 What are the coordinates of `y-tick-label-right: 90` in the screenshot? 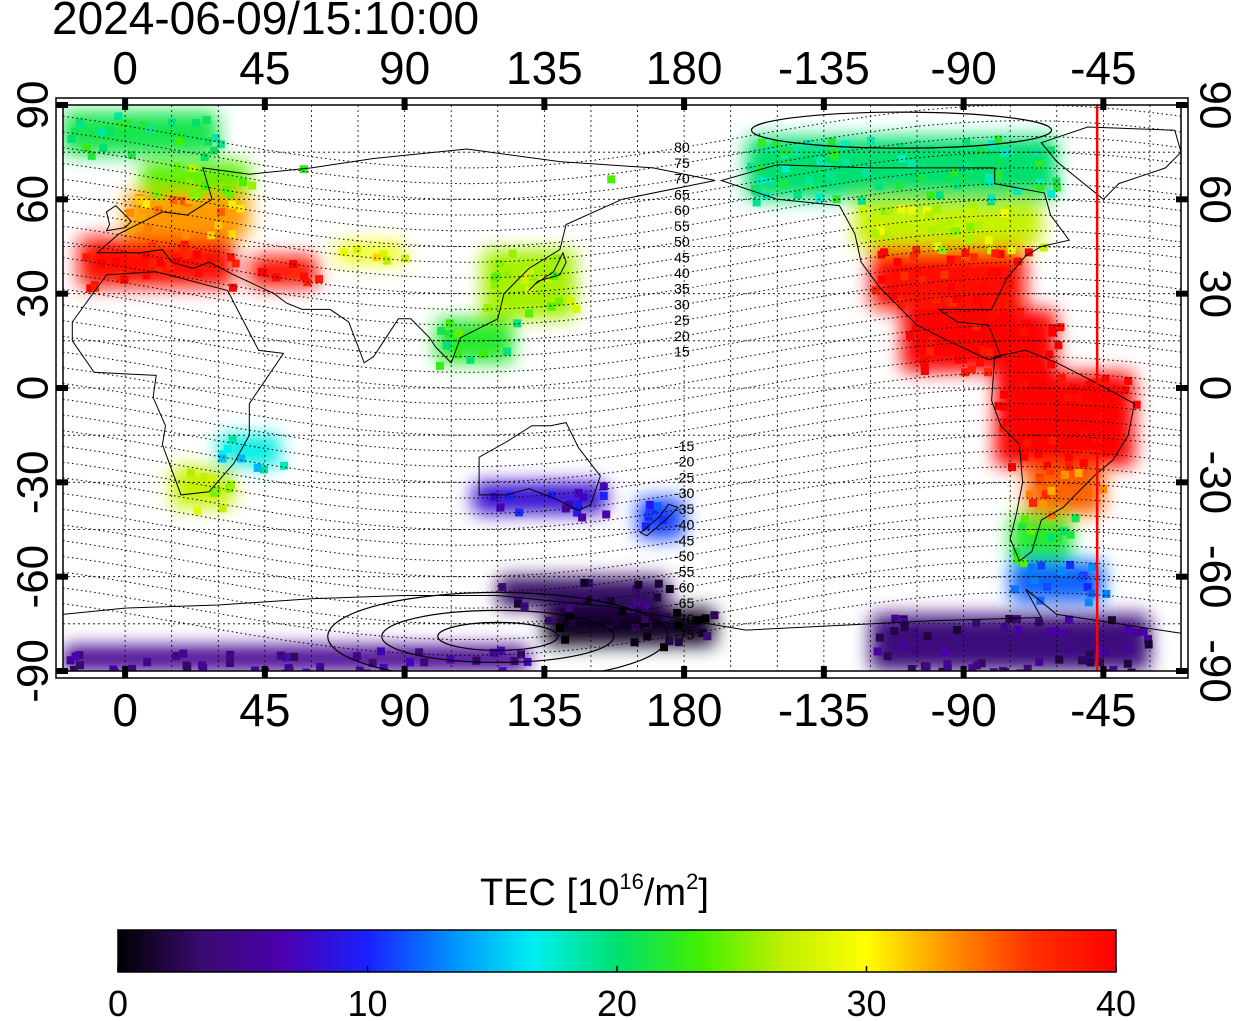 It's located at (1212, 105).